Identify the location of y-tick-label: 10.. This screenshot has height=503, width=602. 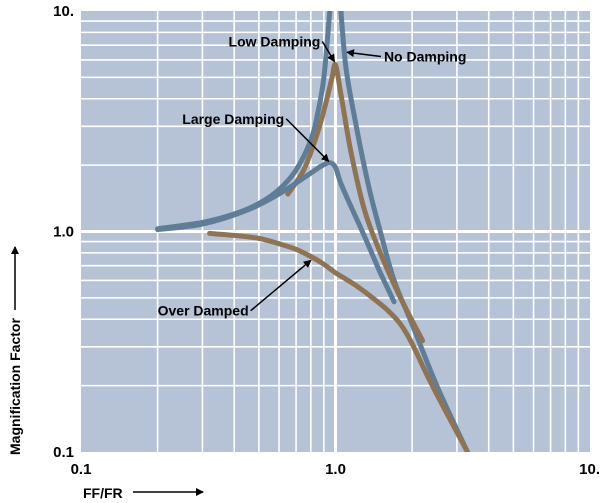
(63, 11).